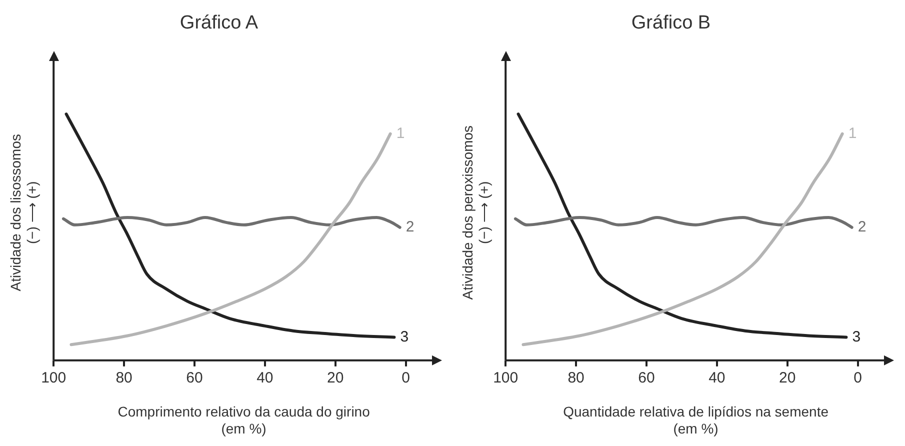 The height and width of the screenshot is (446, 905). What do you see at coordinates (23, 213) in the screenshot?
I see `y-axis-title: Atividade dos lisossomos (−) ⟶ (+)` at bounding box center [23, 213].